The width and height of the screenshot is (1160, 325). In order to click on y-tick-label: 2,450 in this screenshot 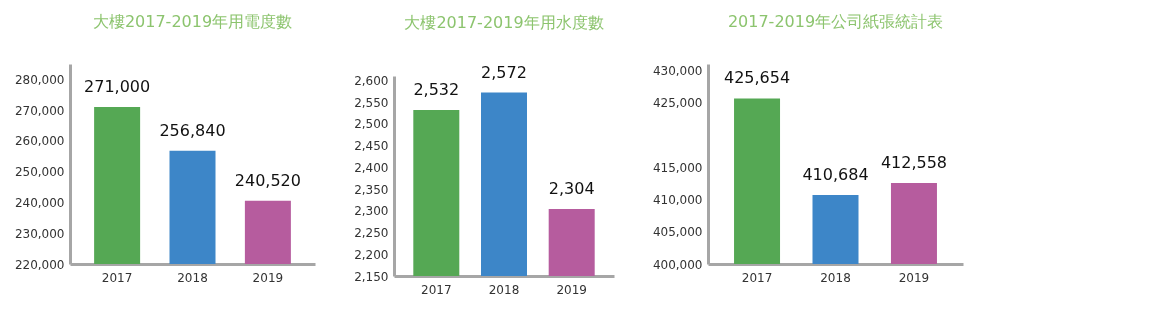, I will do `click(371, 146)`.